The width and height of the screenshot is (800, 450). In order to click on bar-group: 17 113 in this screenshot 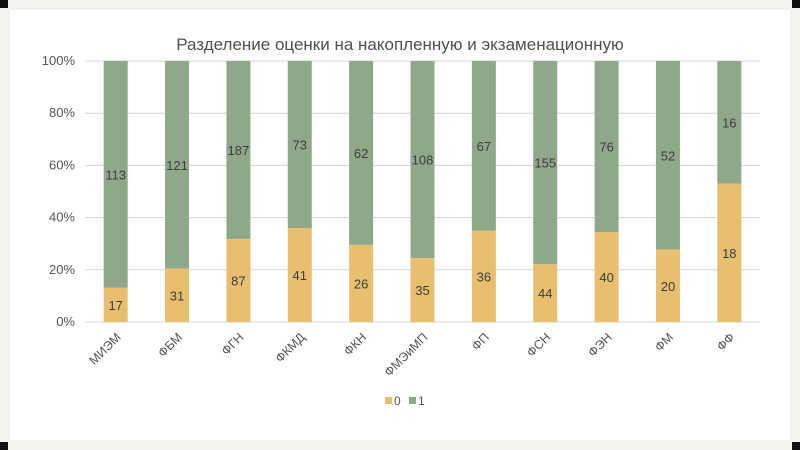, I will do `click(115, 191)`.